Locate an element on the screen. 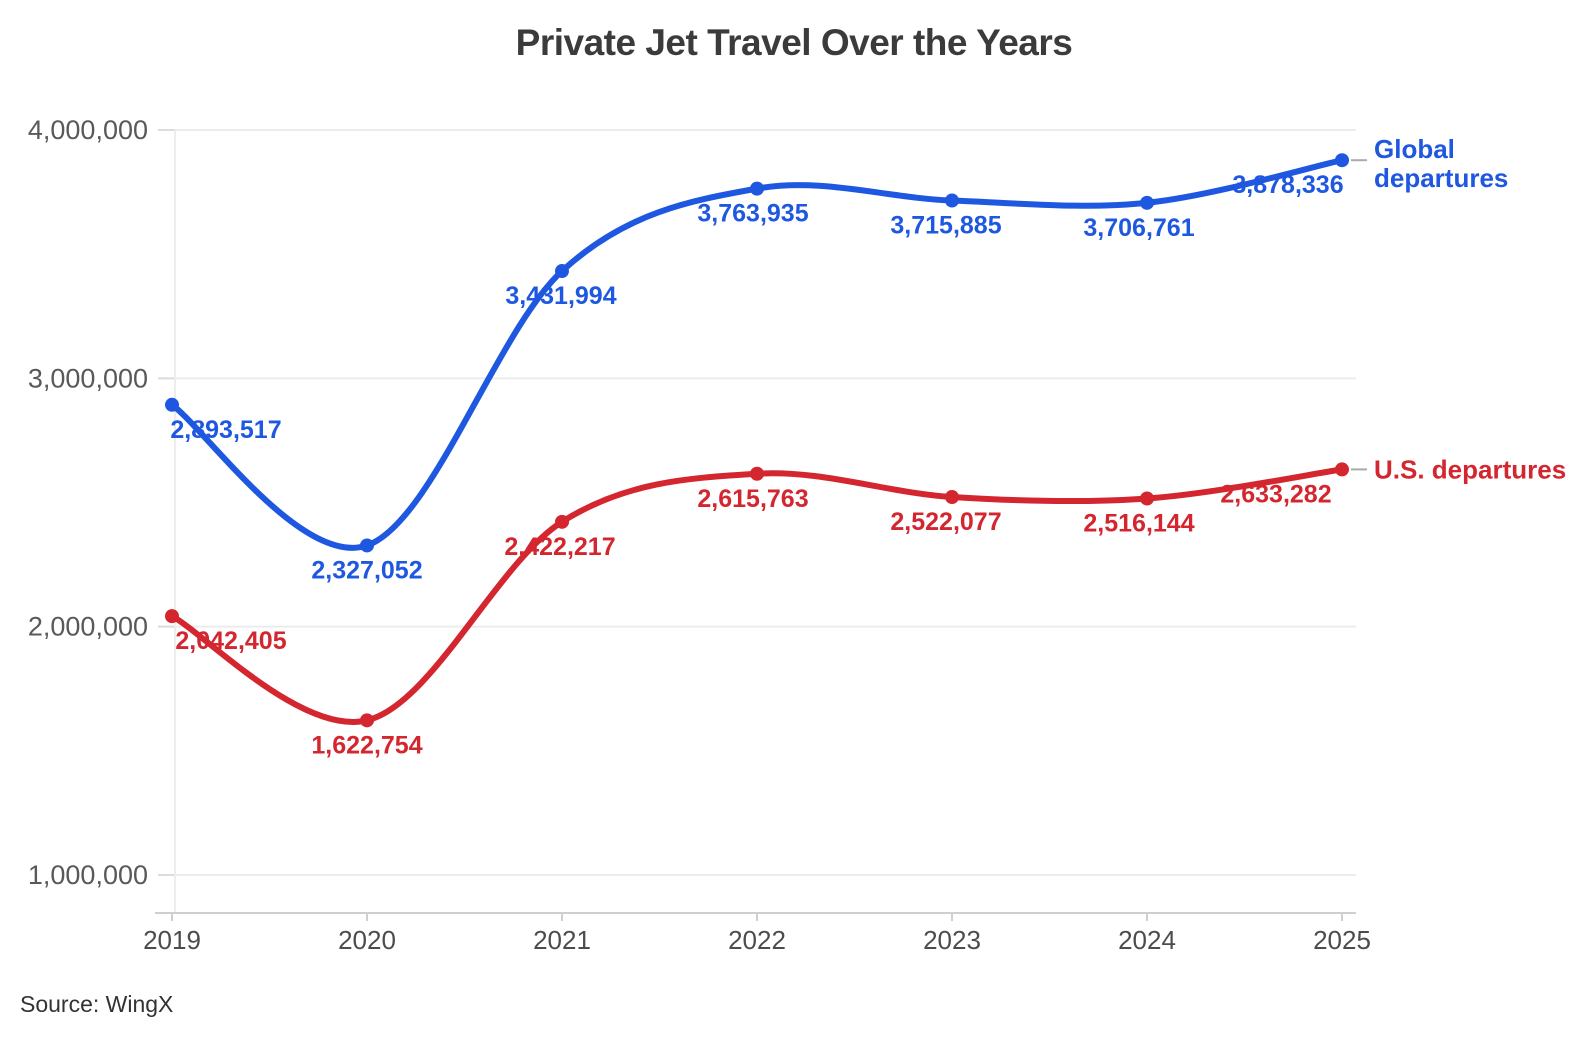 This screenshot has height=1054, width=1588. x-tick-label: 2025 is located at coordinates (1342, 940).